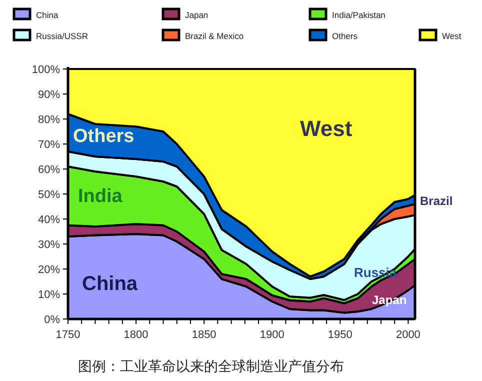  Describe the element at coordinates (49, 120) in the screenshot. I see `y-tick-label: 80%` at that location.